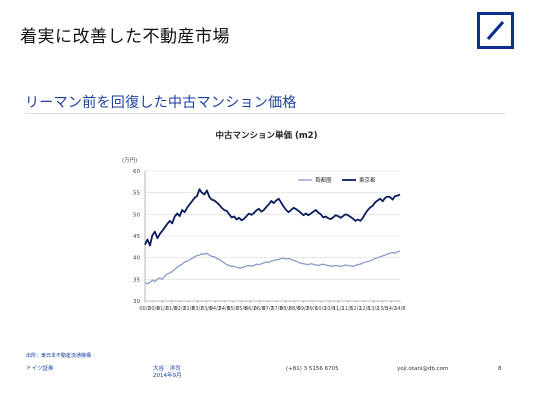  Describe the element at coordinates (338, 309) in the screenshot. I see `x-tick-label: 11/2` at that location.